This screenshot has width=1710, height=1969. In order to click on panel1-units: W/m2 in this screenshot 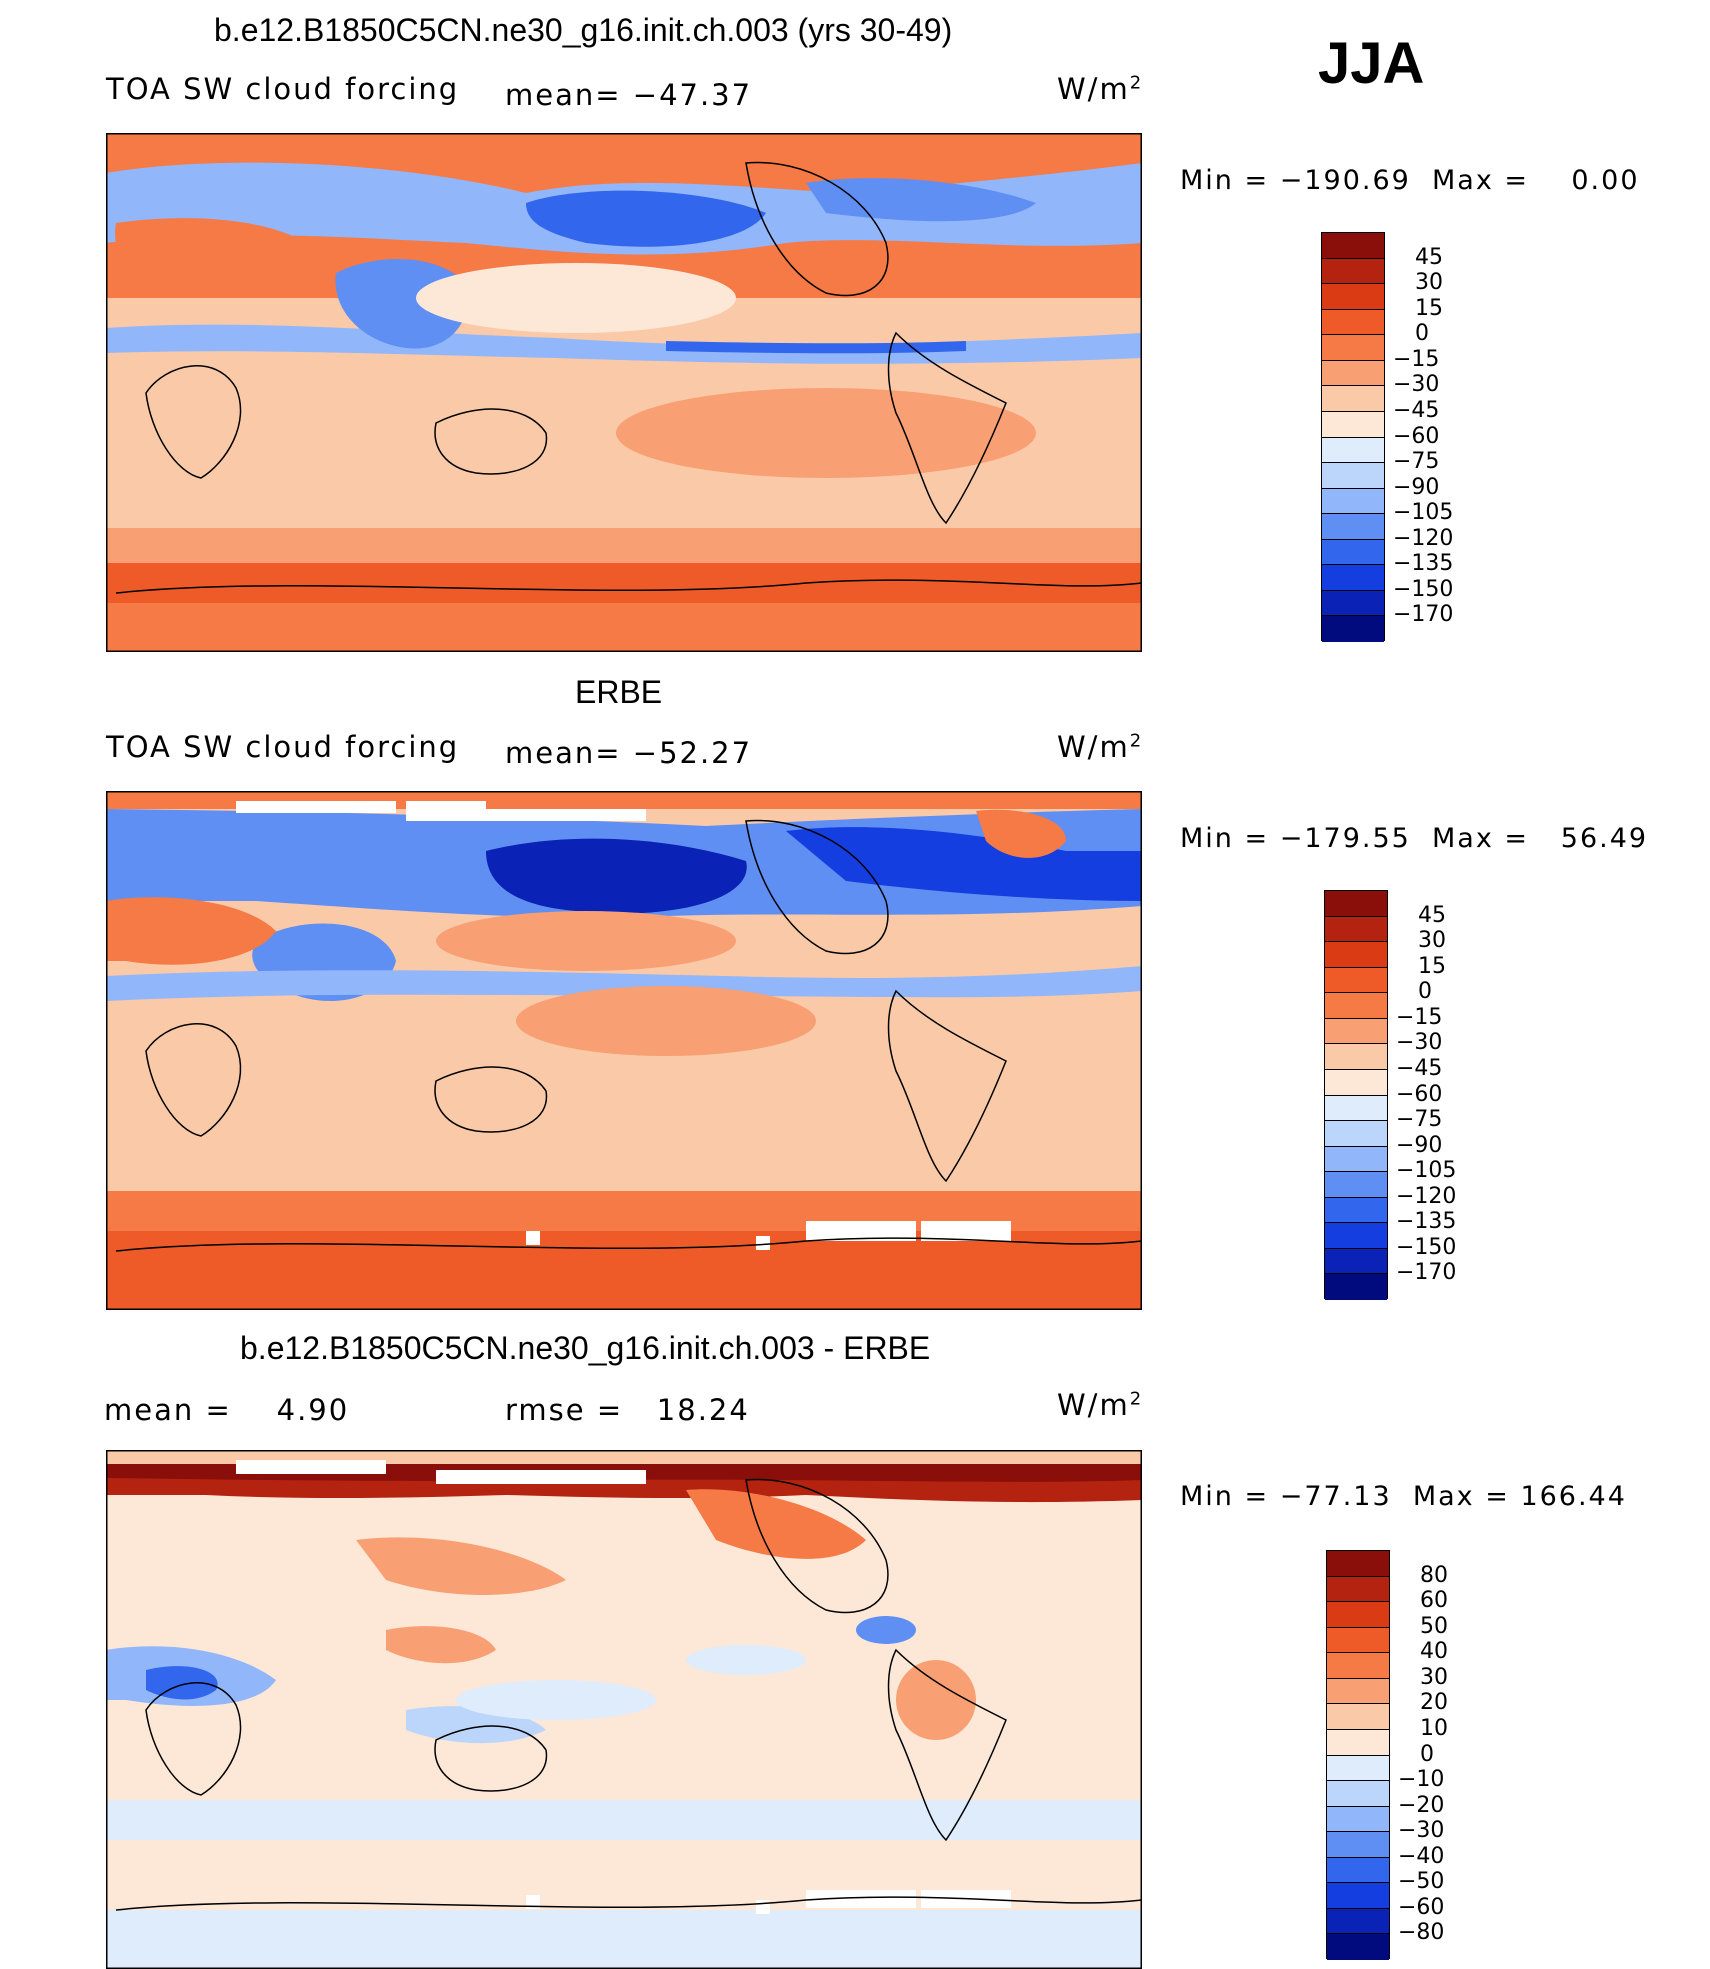, I will do `click(1100, 89)`.